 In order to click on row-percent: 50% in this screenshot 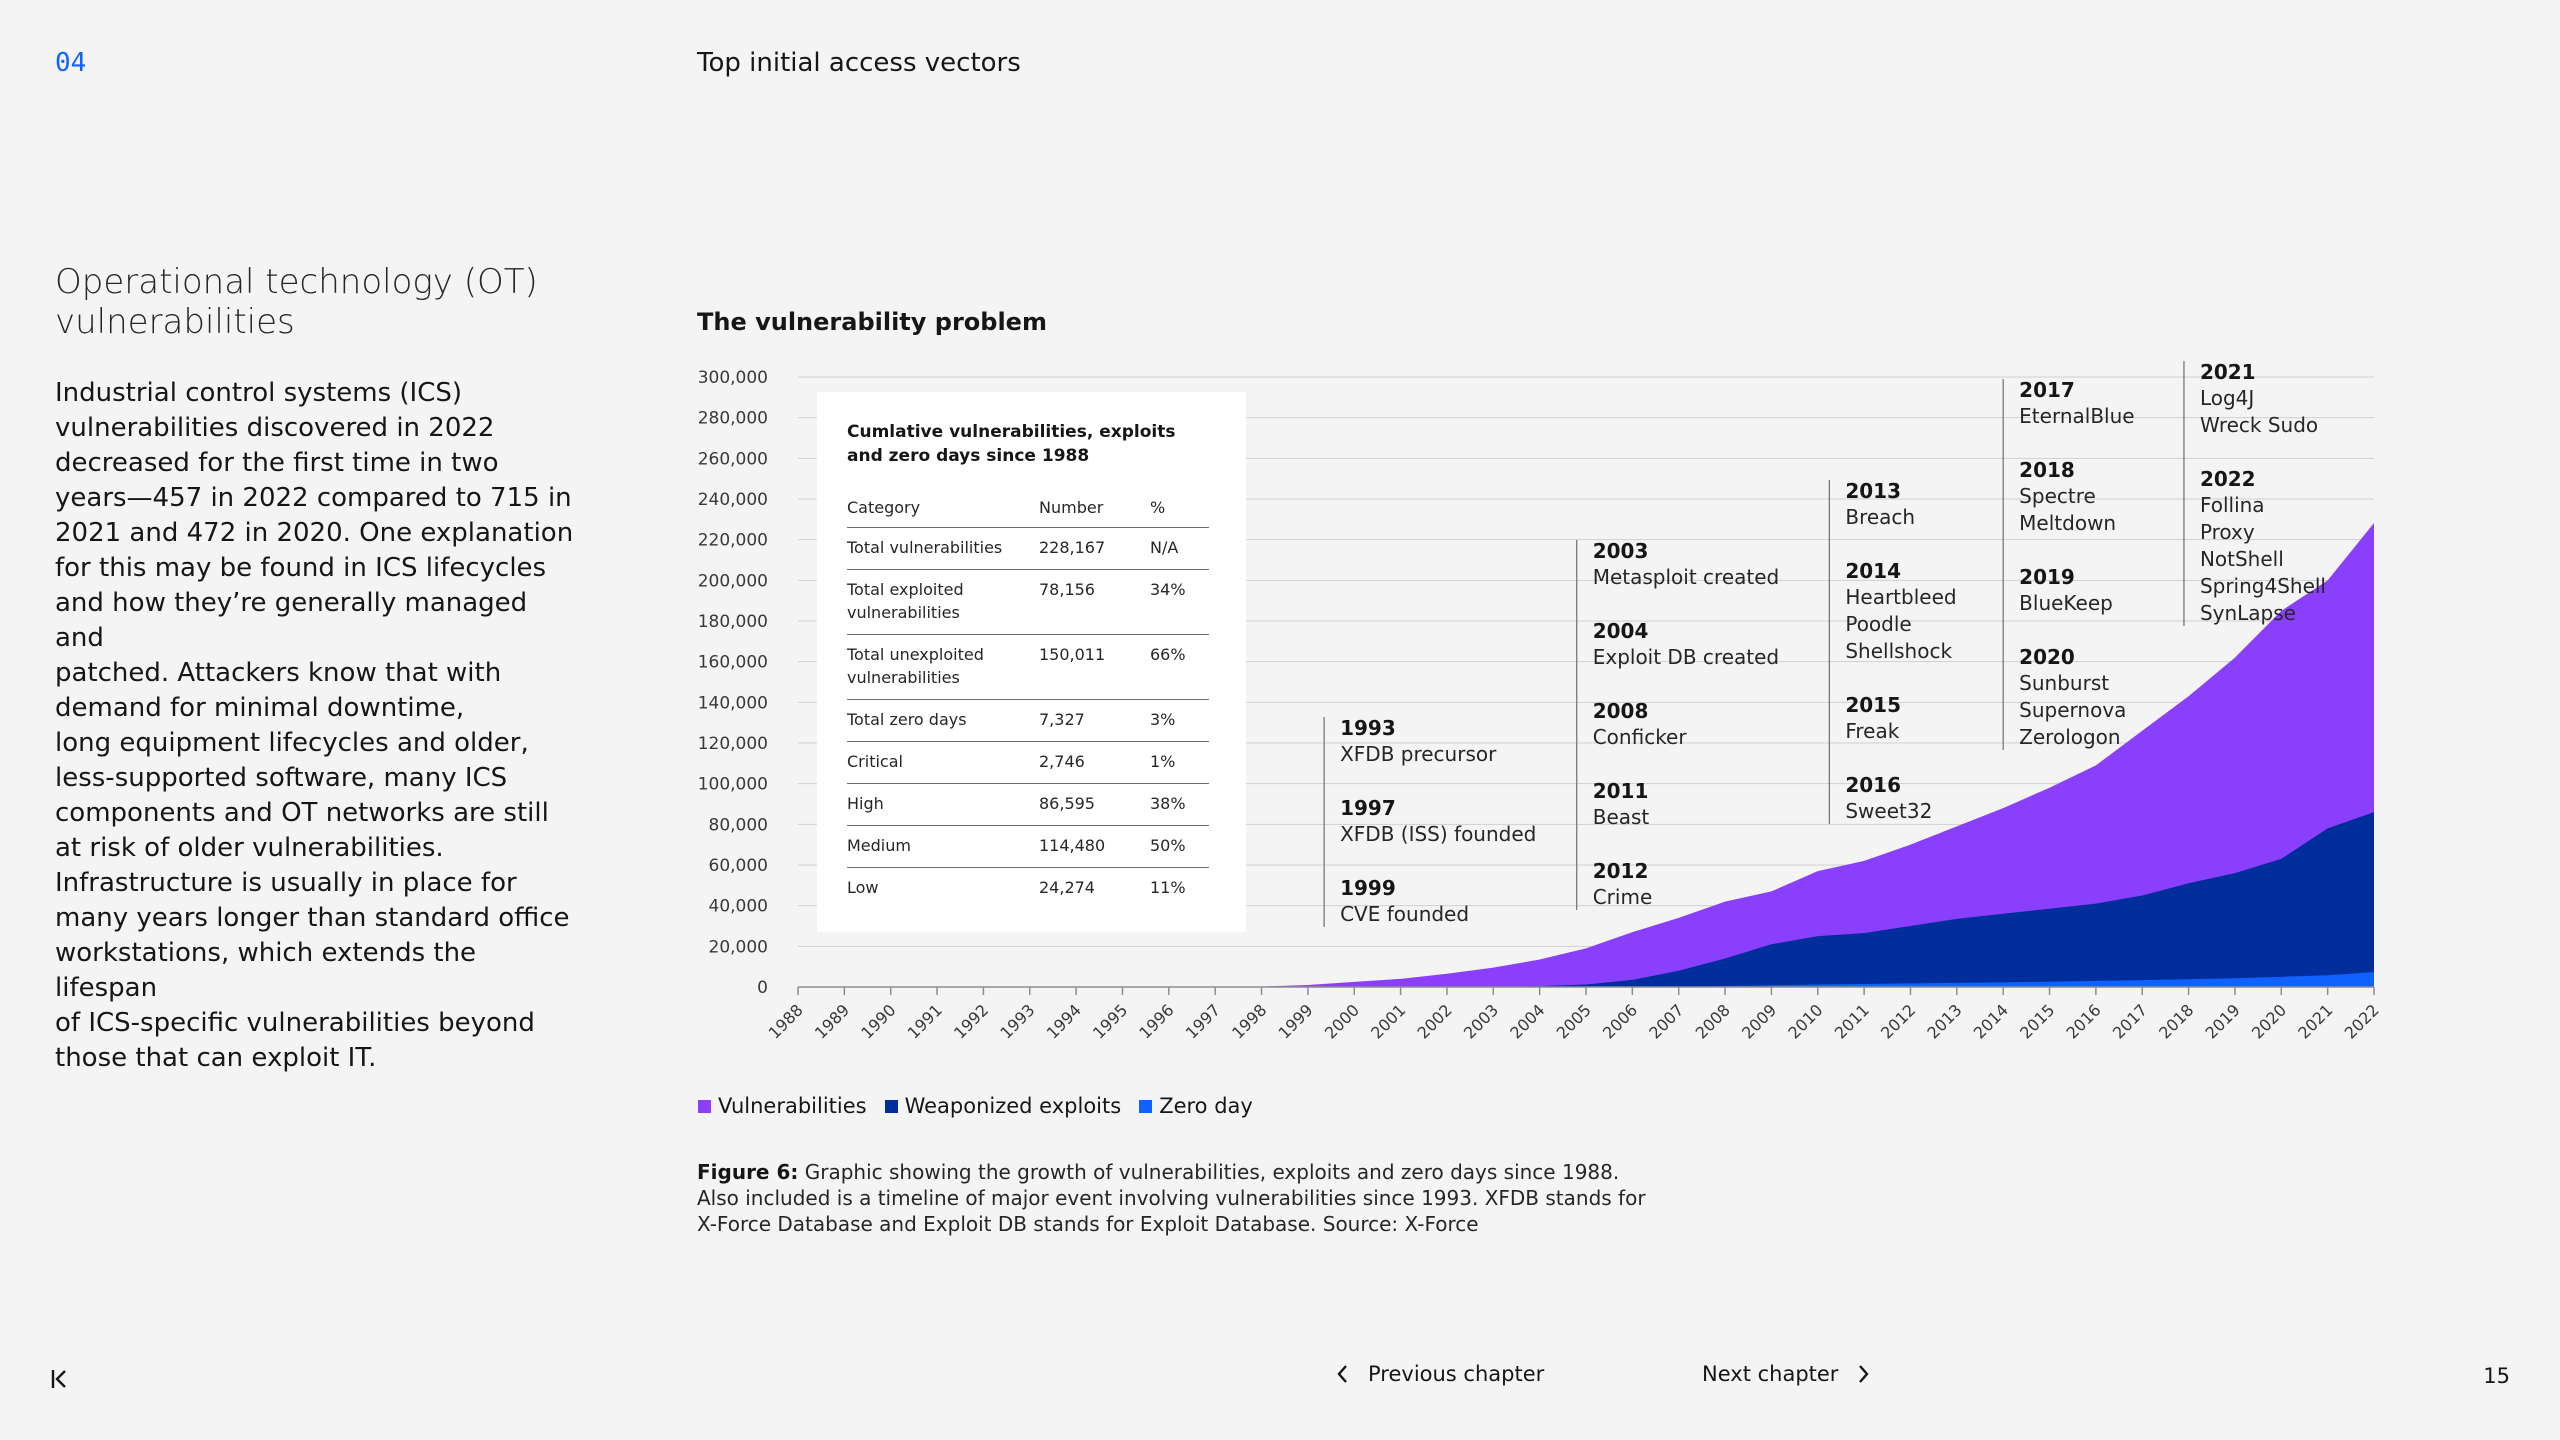, I will do `click(1179, 846)`.